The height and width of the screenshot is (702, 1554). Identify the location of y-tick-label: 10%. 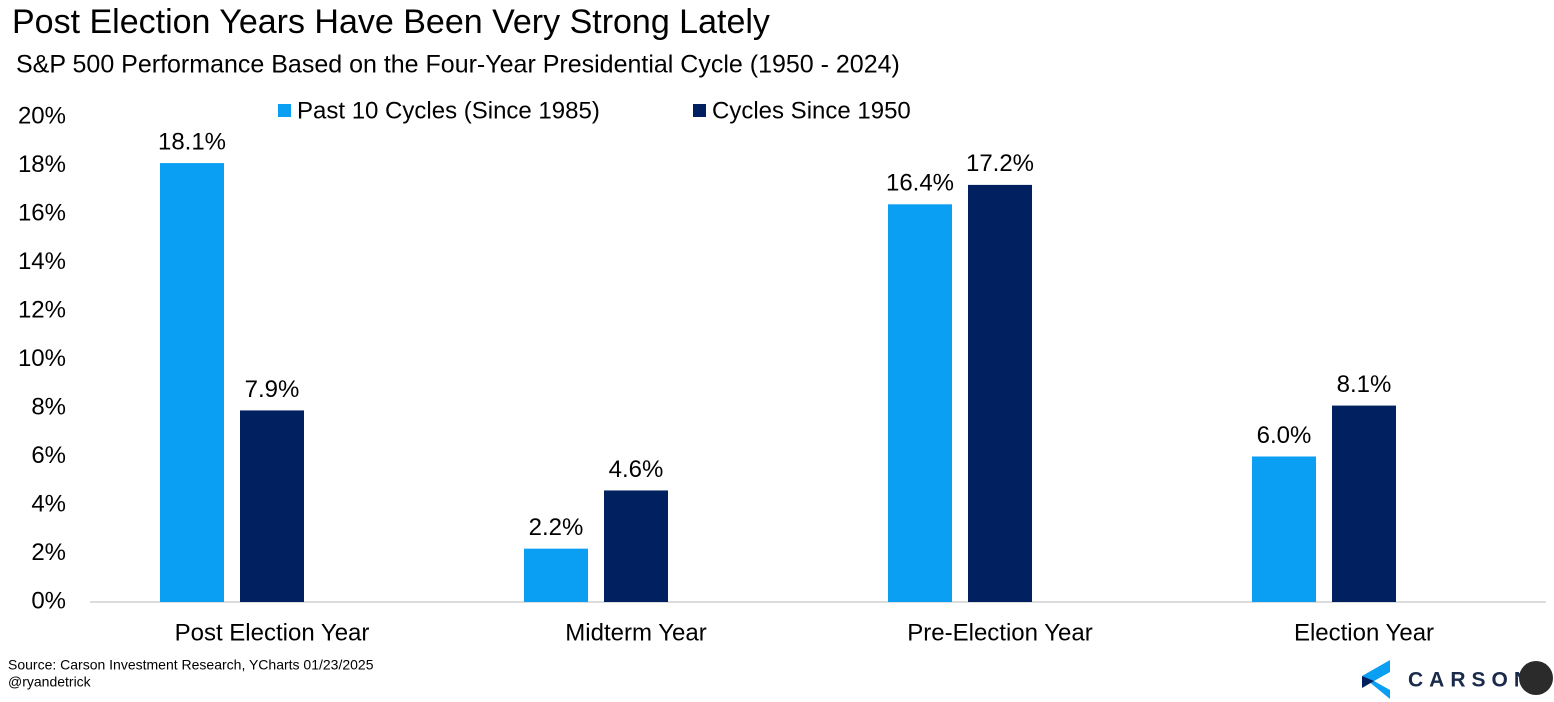
(42, 358).